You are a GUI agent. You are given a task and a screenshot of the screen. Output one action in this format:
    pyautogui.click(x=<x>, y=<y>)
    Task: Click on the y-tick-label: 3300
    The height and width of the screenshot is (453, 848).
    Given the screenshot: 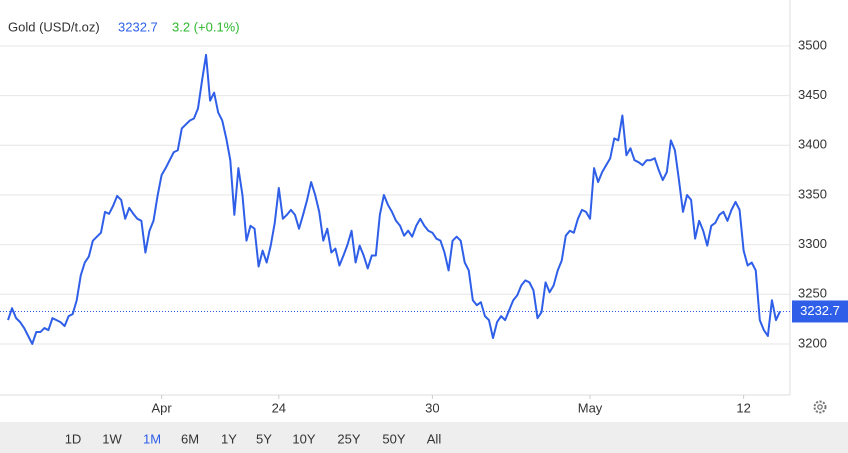 What is the action you would take?
    pyautogui.click(x=812, y=243)
    